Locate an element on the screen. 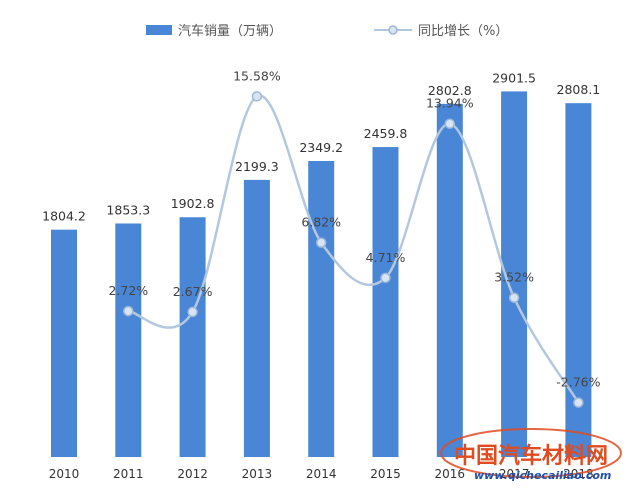 The image size is (630, 494). logo-swoosh is located at coordinates (531, 453).